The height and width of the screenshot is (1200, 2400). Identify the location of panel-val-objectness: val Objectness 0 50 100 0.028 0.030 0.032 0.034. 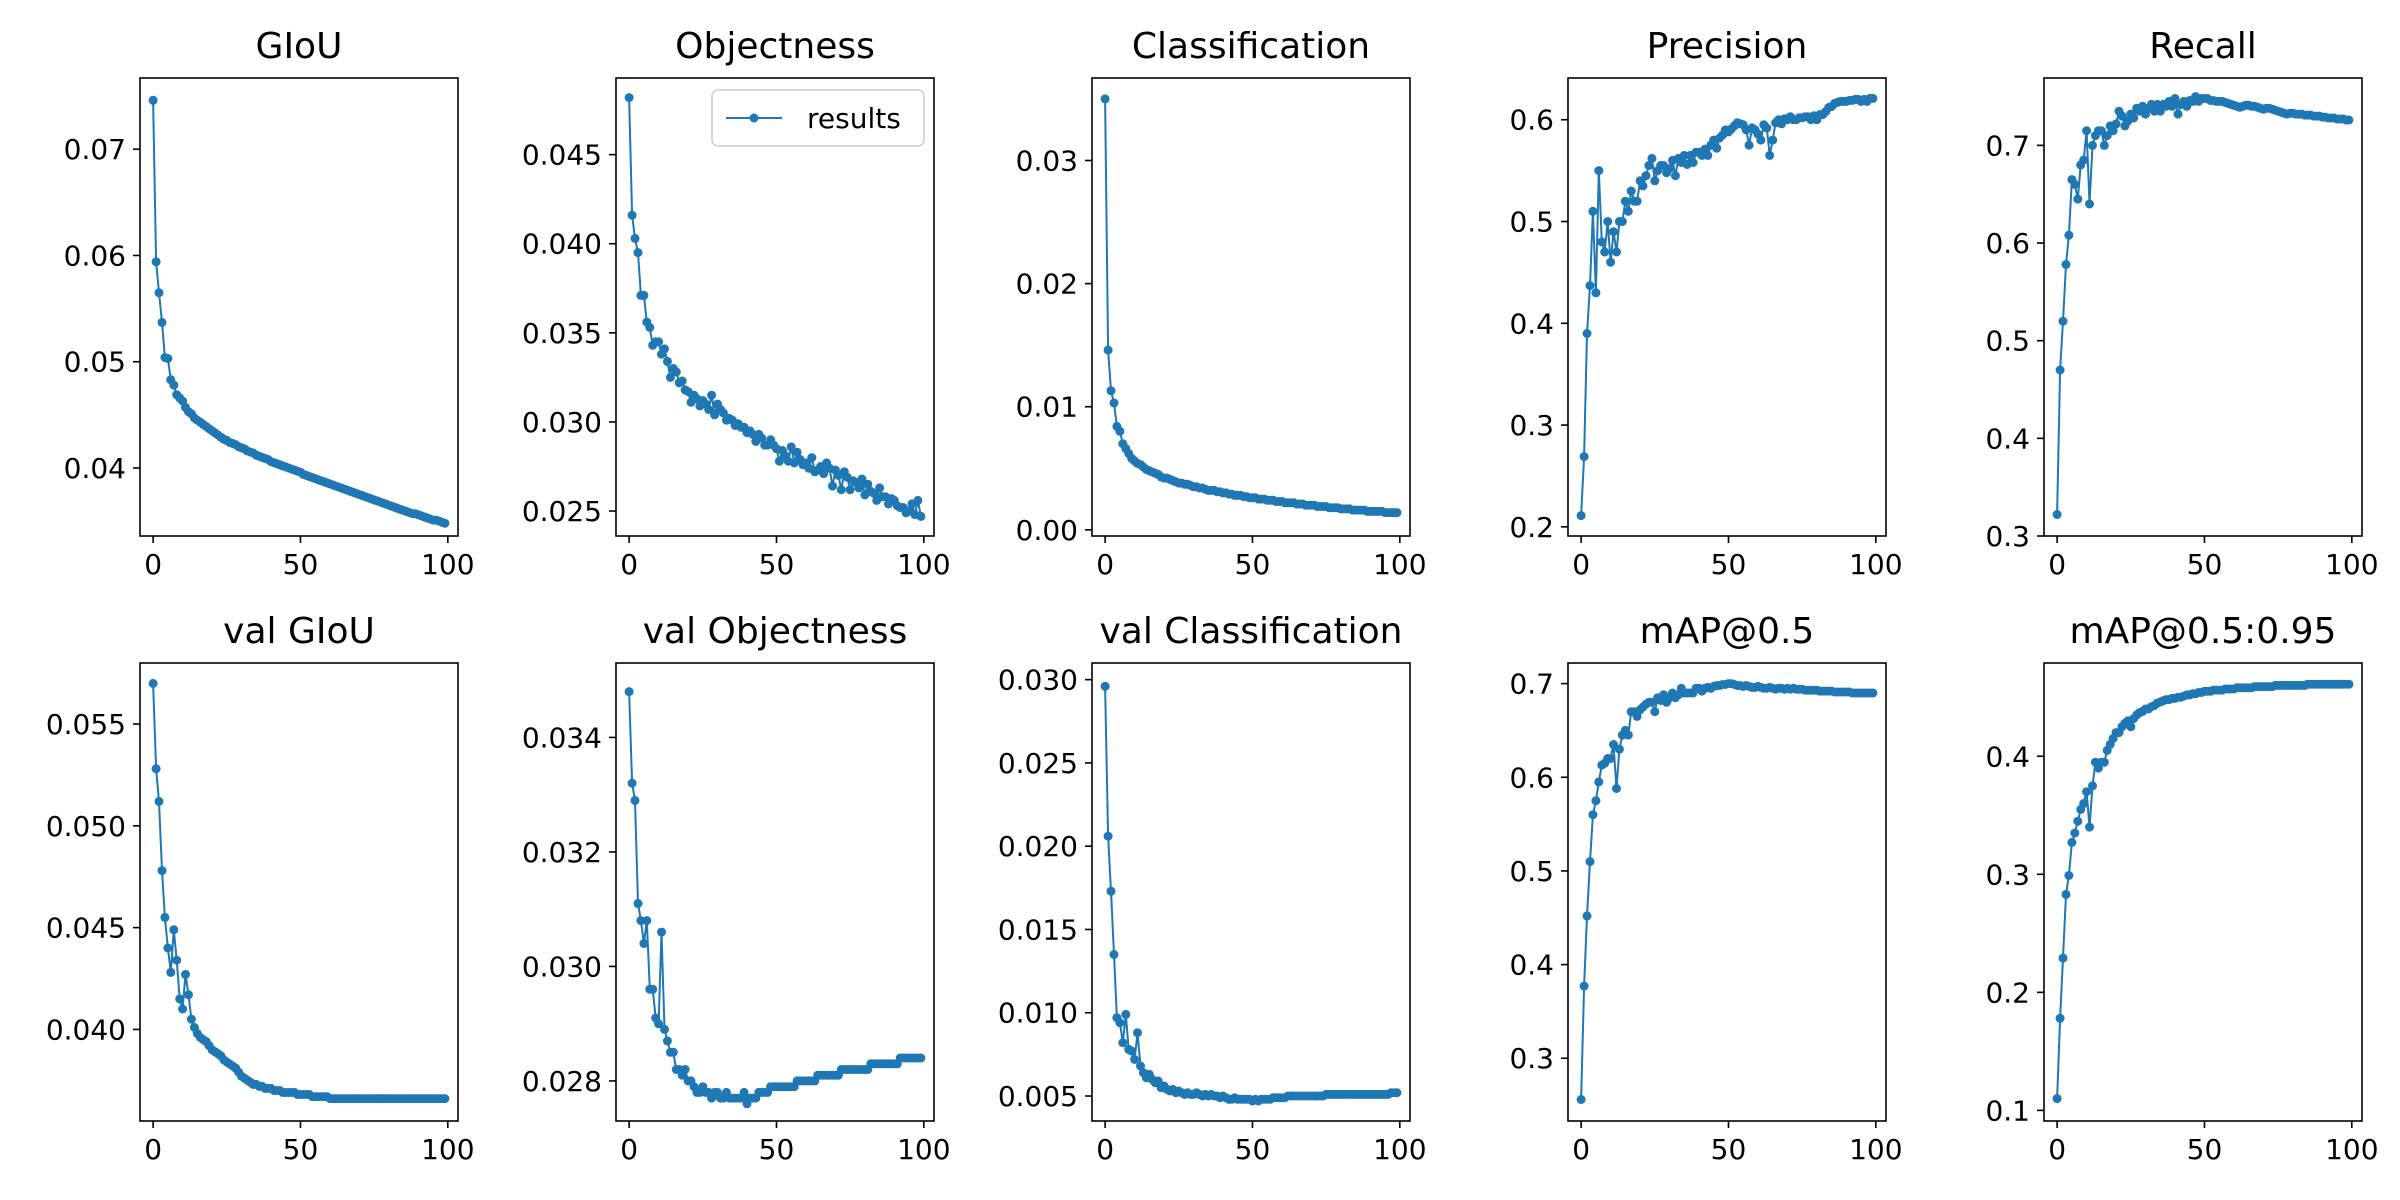
(736, 888).